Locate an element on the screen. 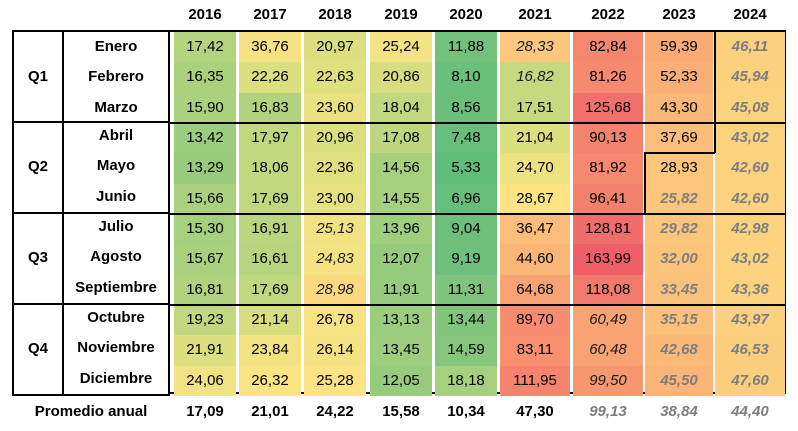 The height and width of the screenshot is (431, 798). table-cell: 47,60 is located at coordinates (750, 380).